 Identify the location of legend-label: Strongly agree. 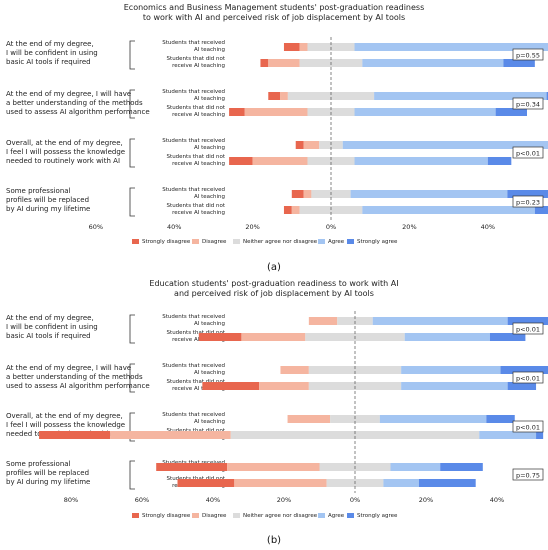
(377, 516).